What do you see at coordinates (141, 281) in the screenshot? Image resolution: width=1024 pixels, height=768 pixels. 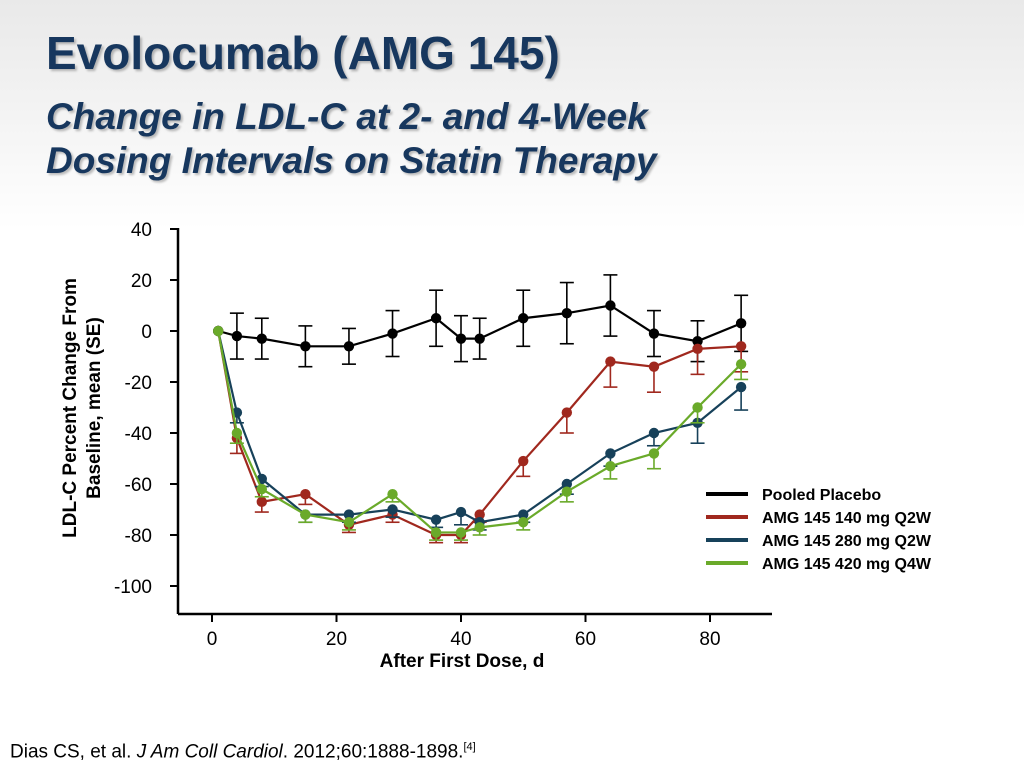 I see `y-tick-label: 20` at bounding box center [141, 281].